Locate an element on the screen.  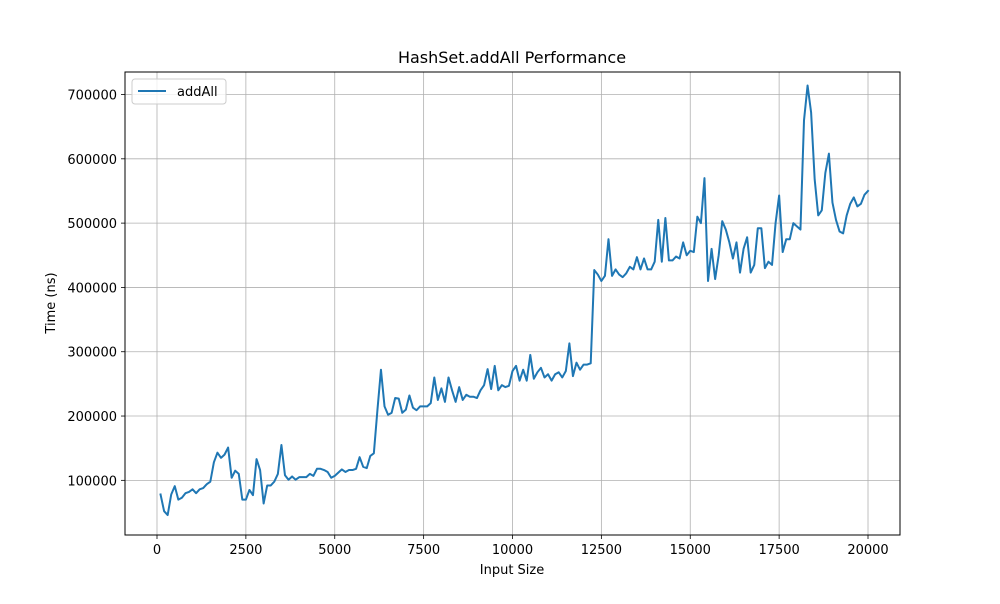
legend-box is located at coordinates (179, 91).